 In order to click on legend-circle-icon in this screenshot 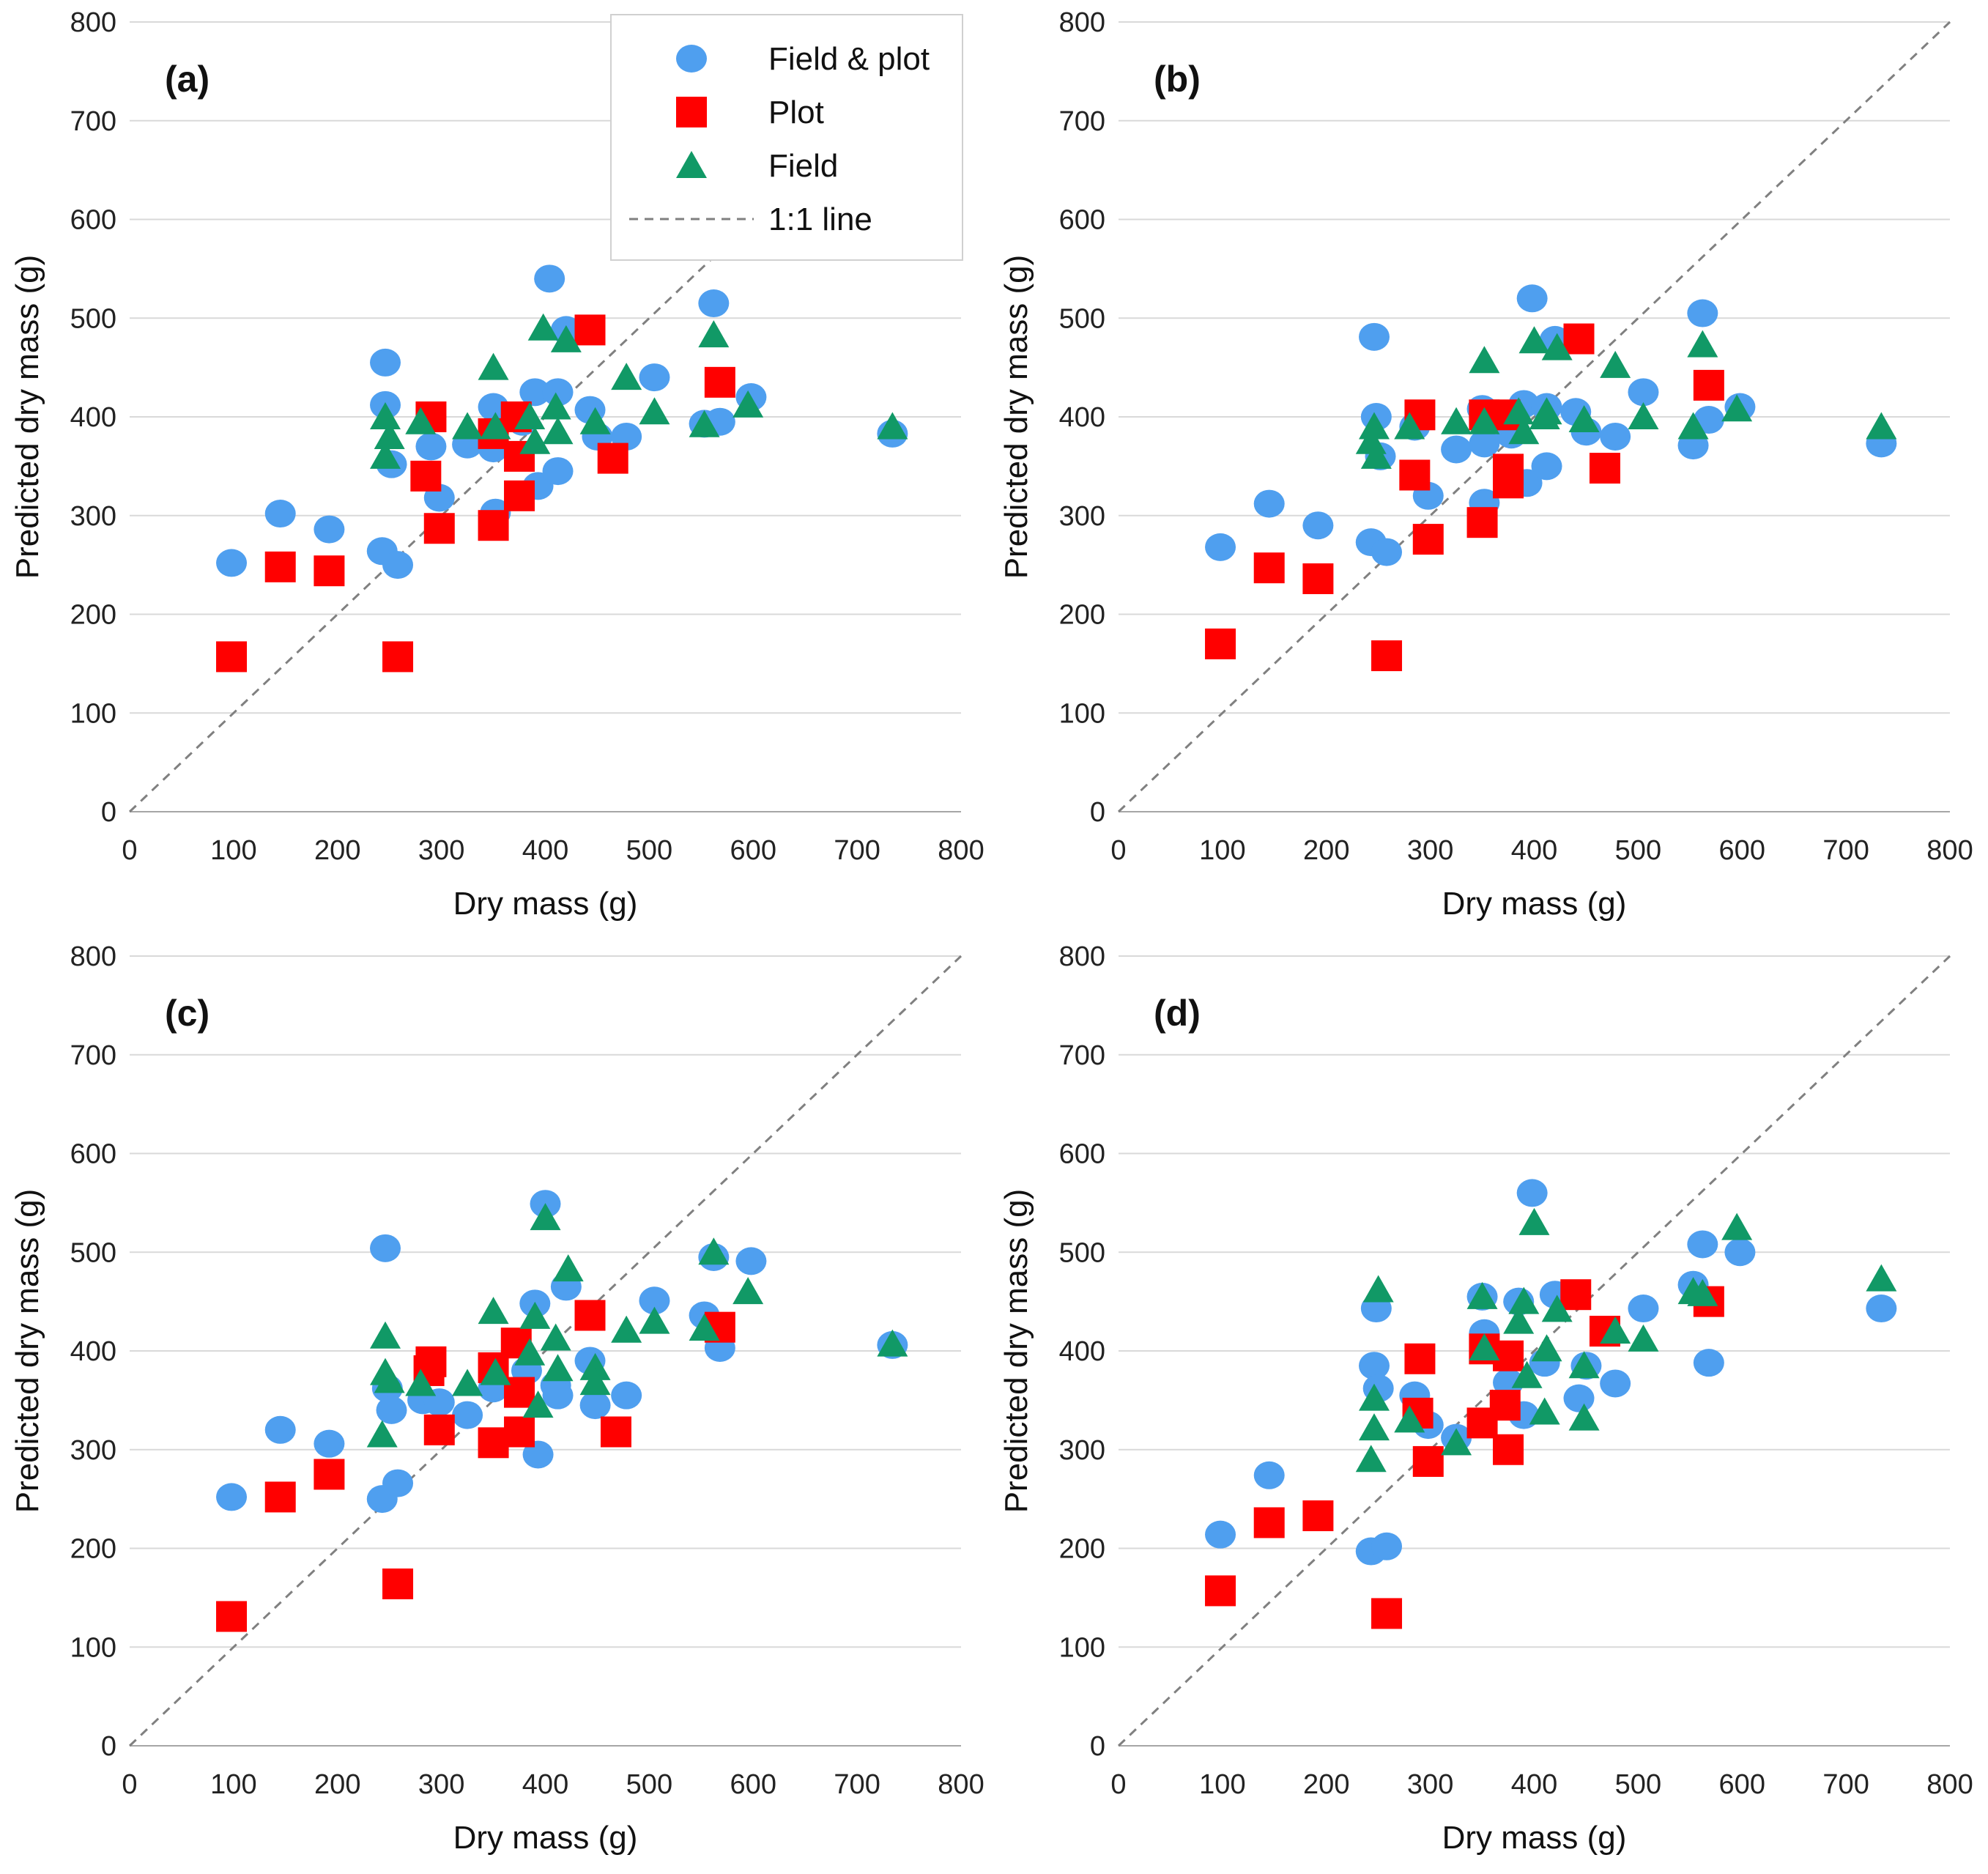, I will do `click(691, 59)`.